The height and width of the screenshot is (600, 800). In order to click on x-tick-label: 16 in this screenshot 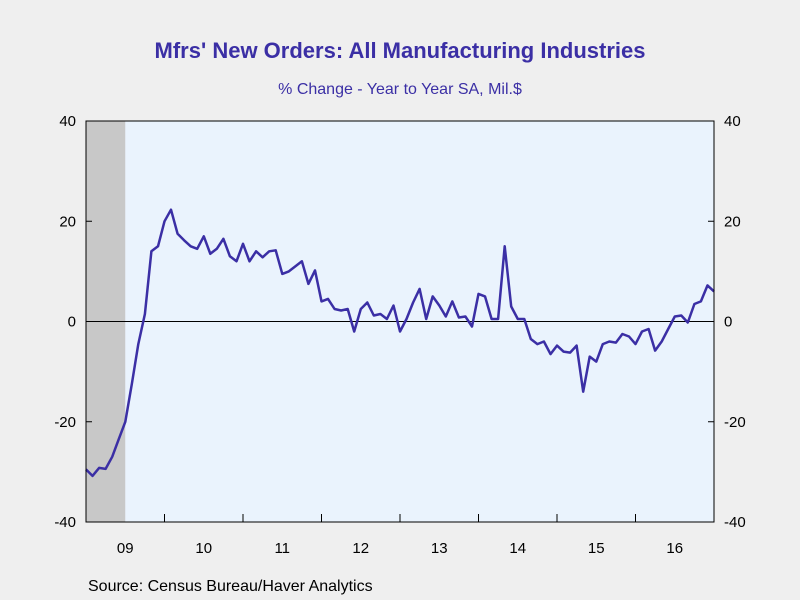, I will do `click(674, 548)`.